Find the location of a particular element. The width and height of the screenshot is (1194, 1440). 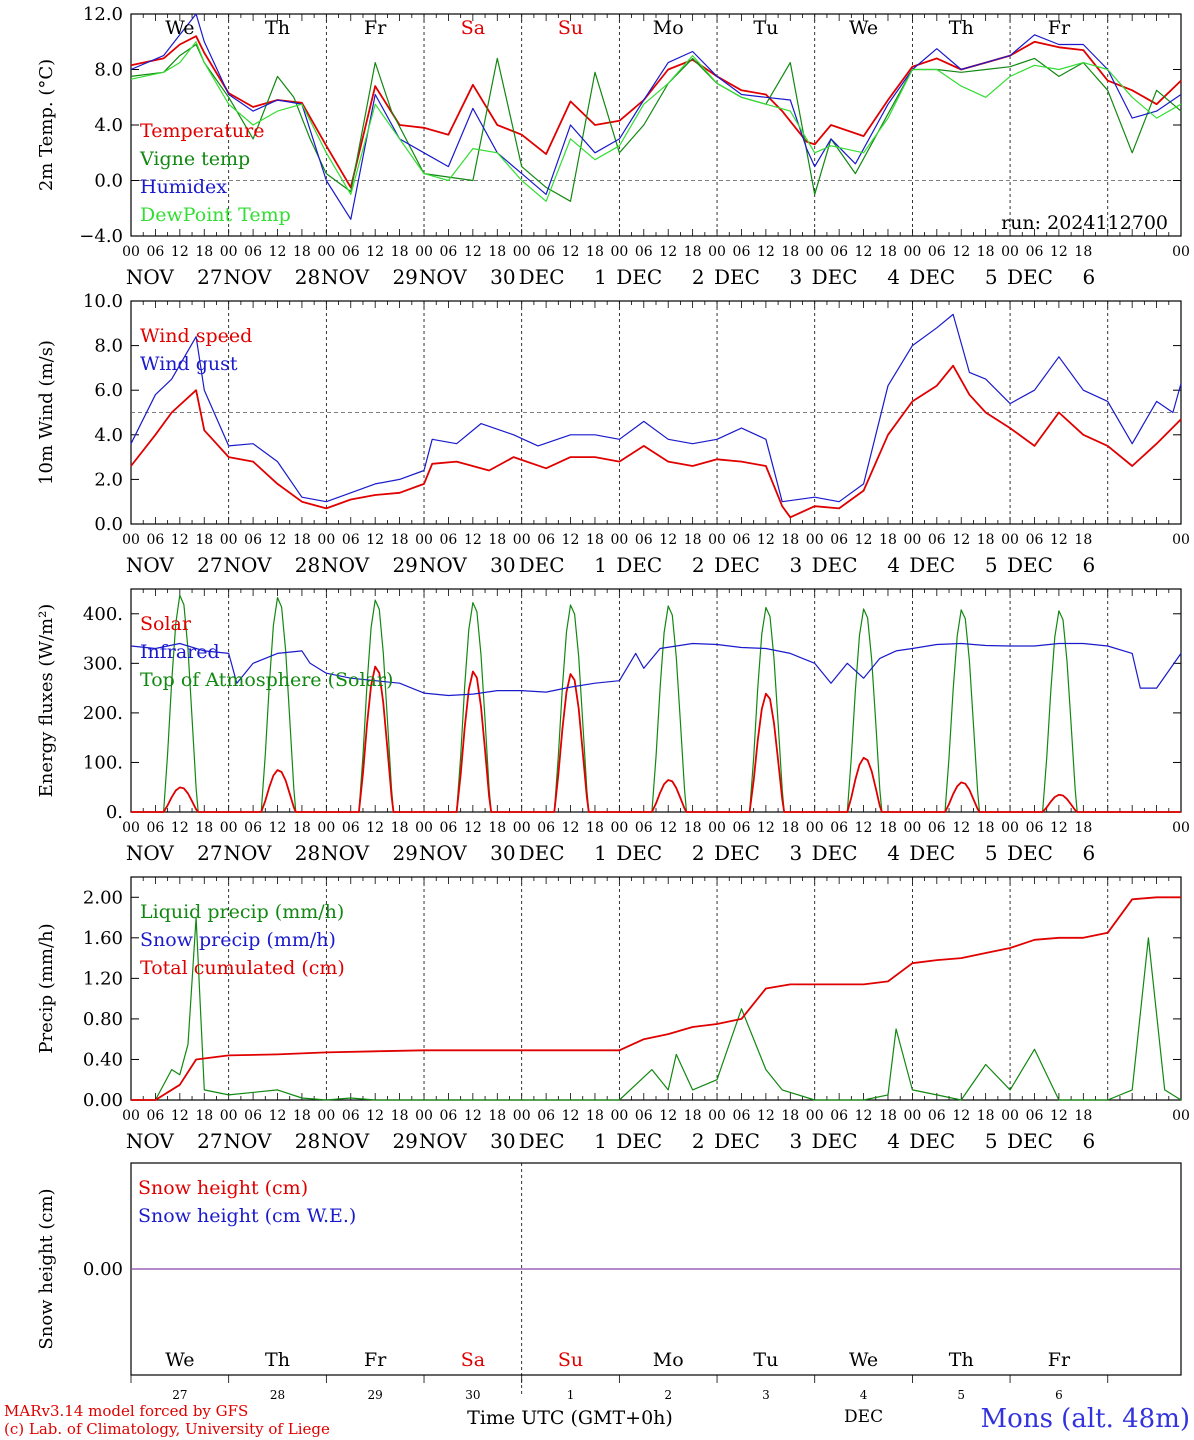

legend-entry: Snow height (cm W.E.) is located at coordinates (247, 1216).